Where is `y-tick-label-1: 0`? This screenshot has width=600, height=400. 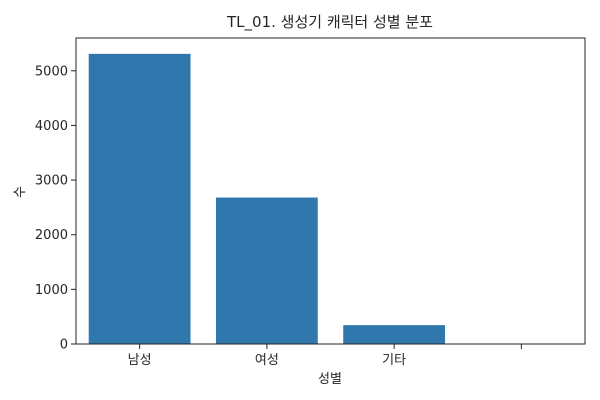 y-tick-label-1: 0 is located at coordinates (64, 345).